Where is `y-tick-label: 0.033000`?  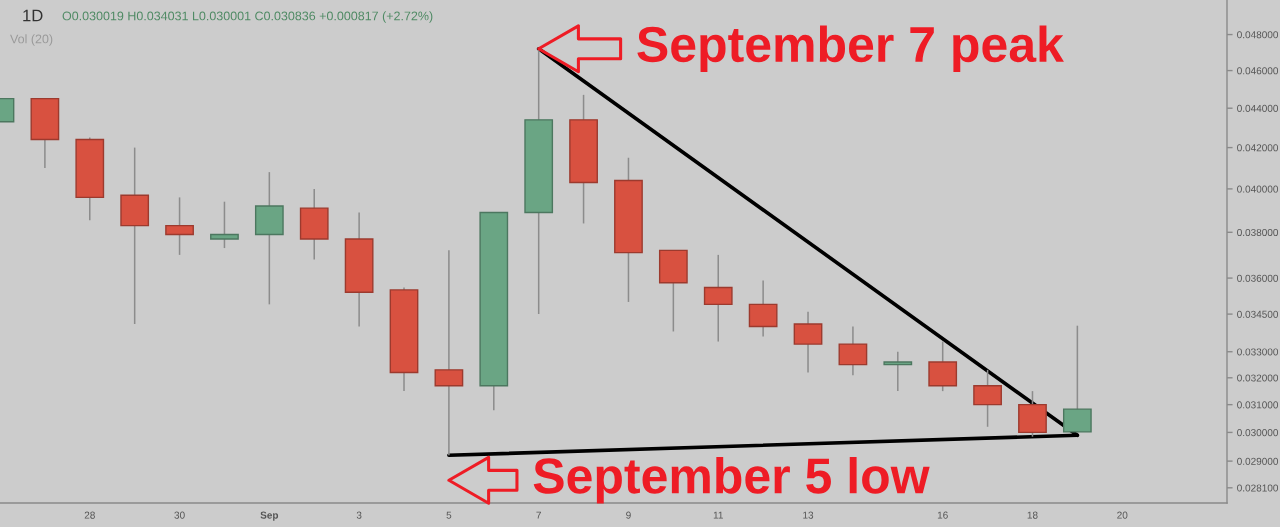
y-tick-label: 0.033000 is located at coordinates (1258, 352).